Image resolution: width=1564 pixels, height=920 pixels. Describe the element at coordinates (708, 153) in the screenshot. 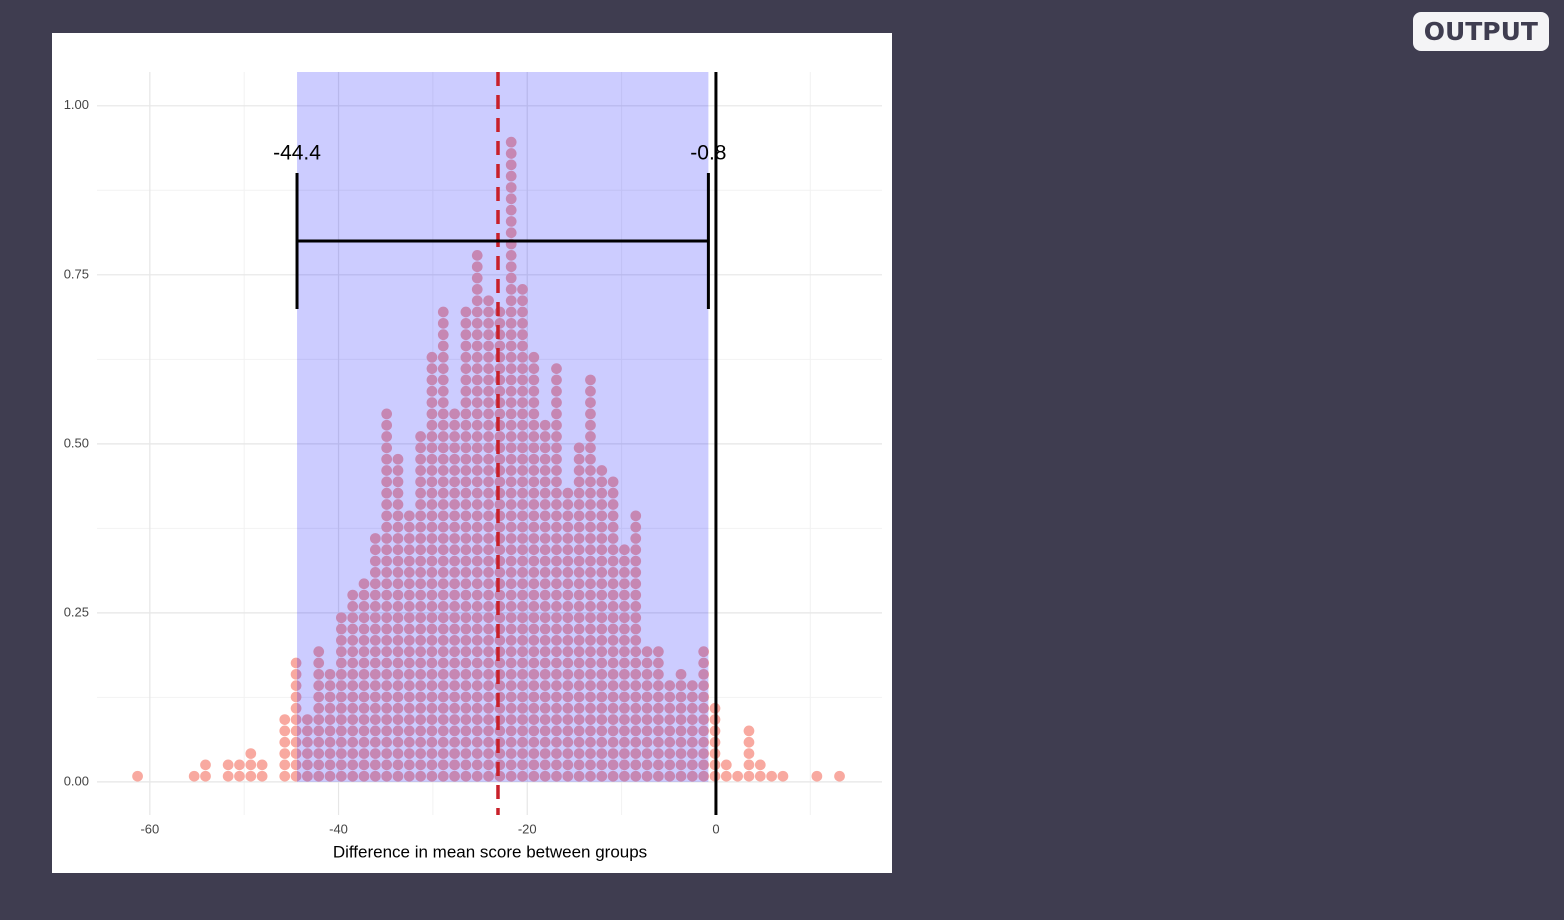

I see `interval-label: -0.8` at that location.